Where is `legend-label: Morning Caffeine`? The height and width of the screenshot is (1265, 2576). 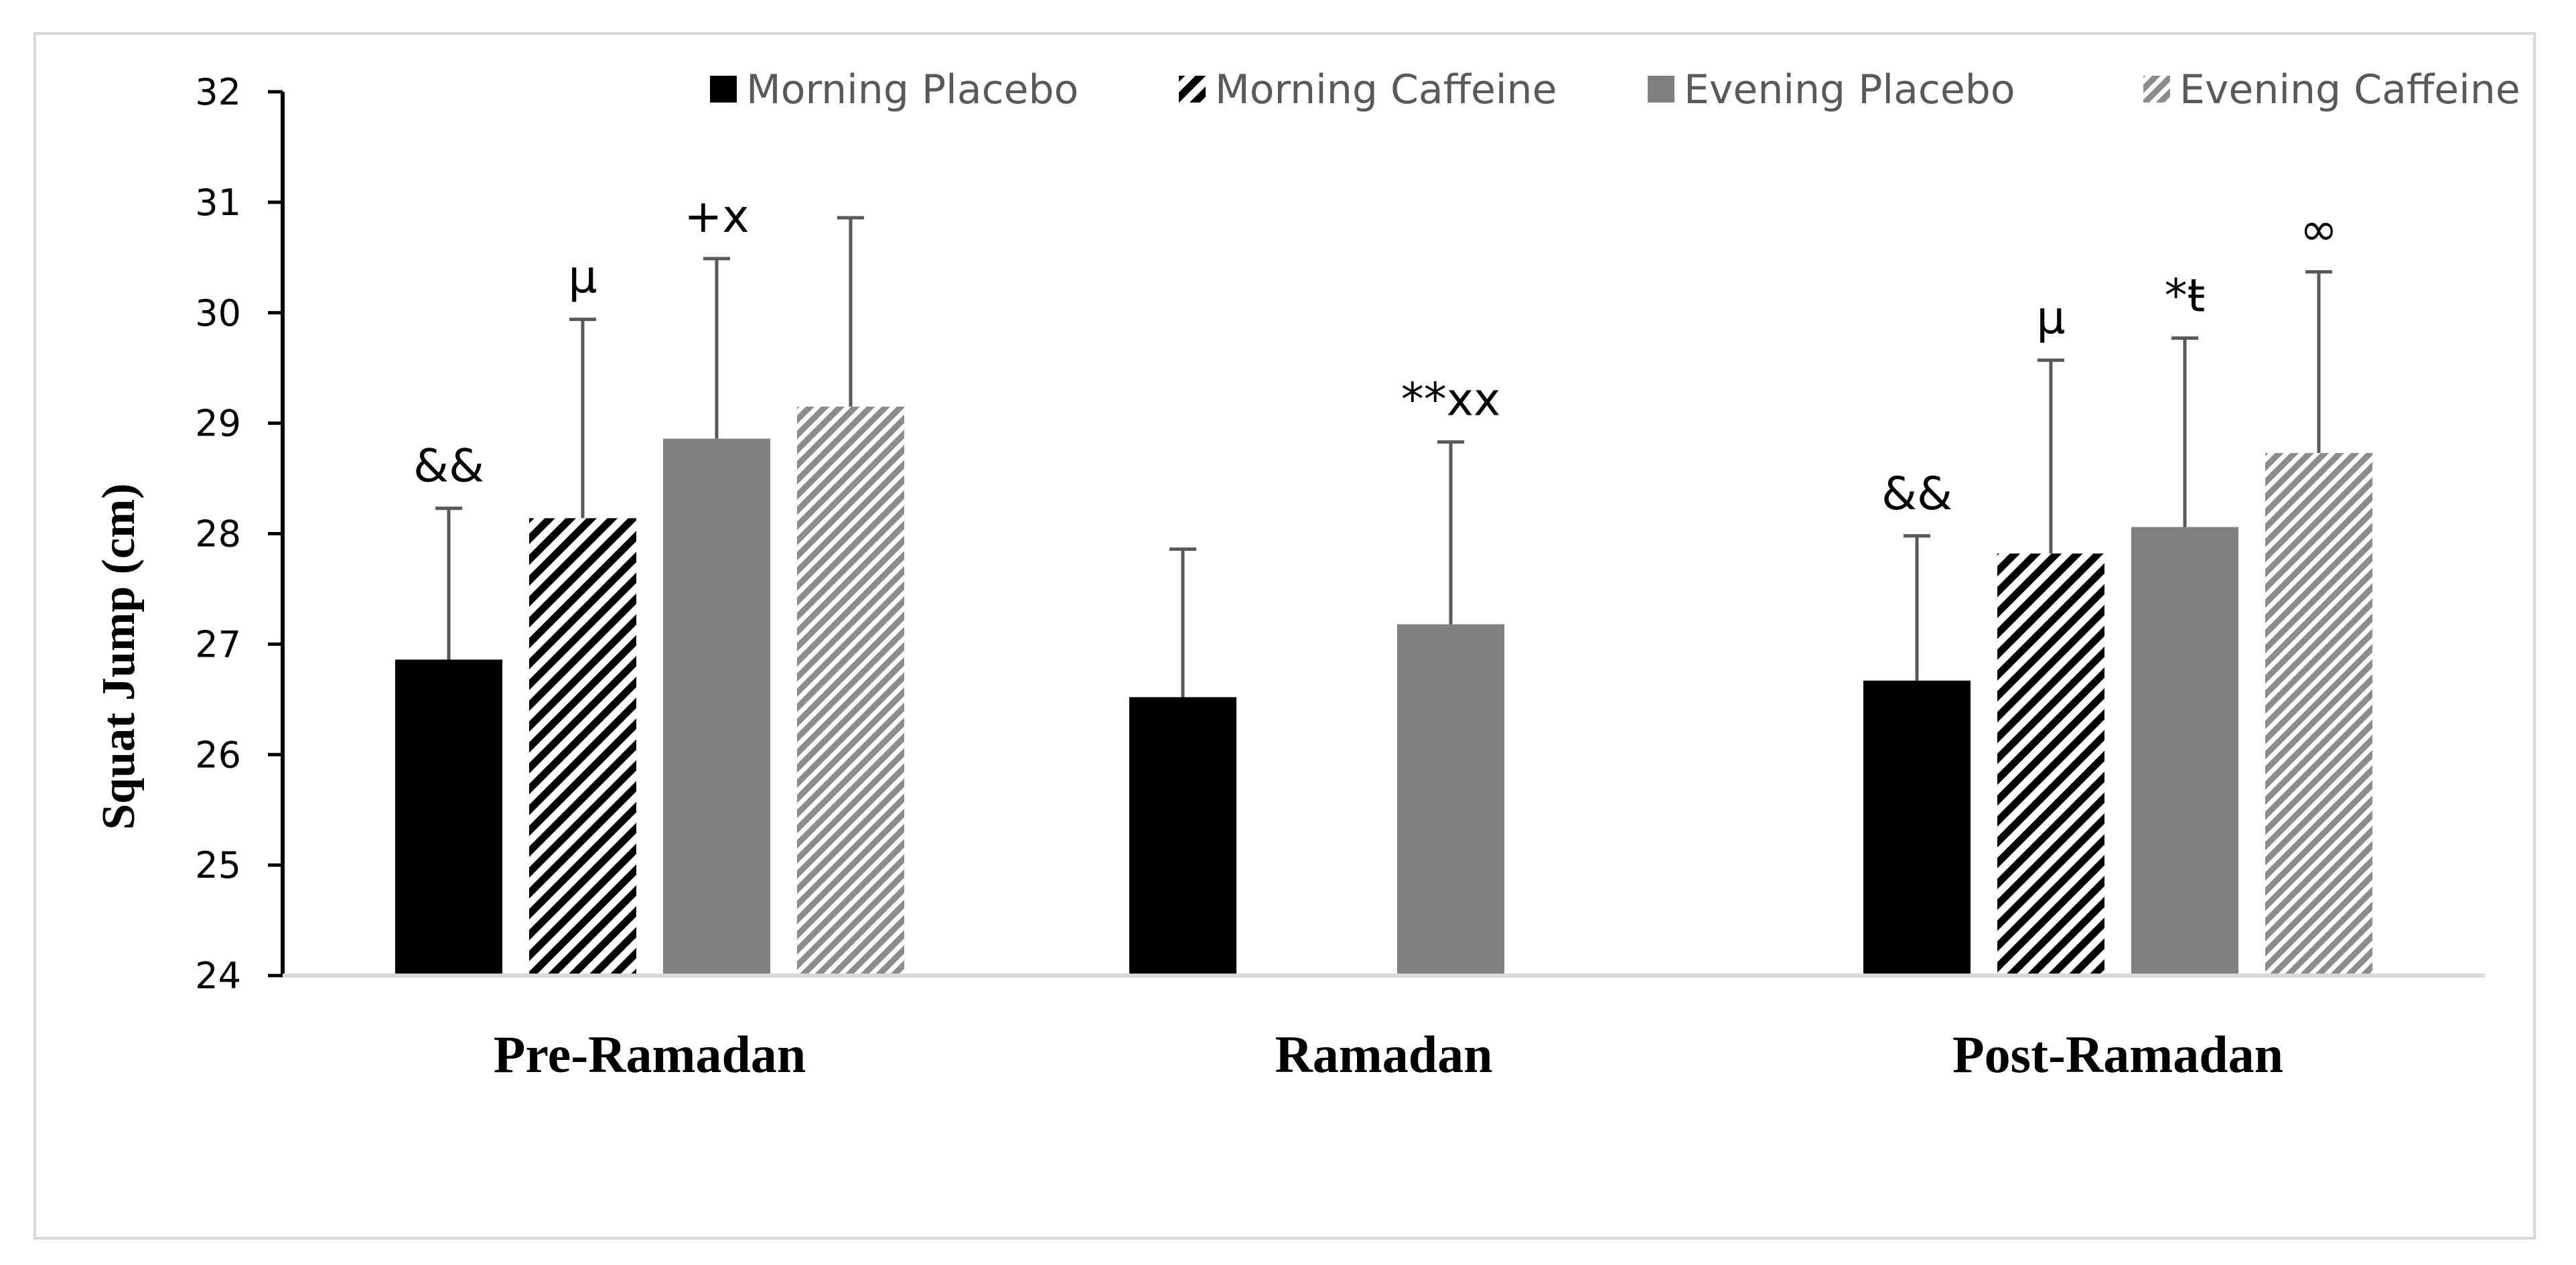 legend-label: Morning Caffeine is located at coordinates (1386, 89).